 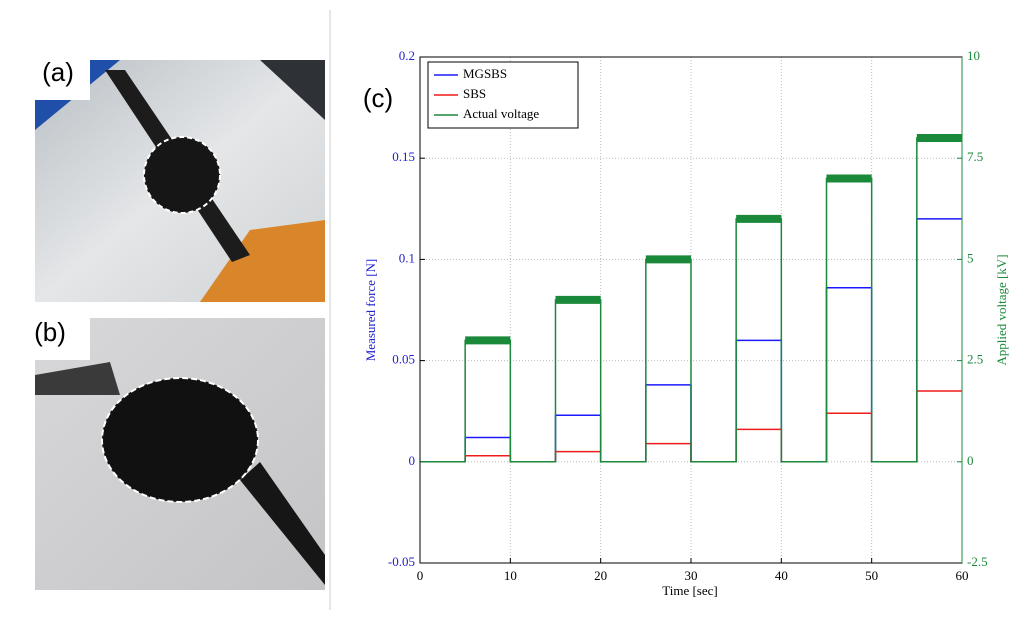 What do you see at coordinates (401, 561) in the screenshot?
I see `y-tick-label: -0.05` at bounding box center [401, 561].